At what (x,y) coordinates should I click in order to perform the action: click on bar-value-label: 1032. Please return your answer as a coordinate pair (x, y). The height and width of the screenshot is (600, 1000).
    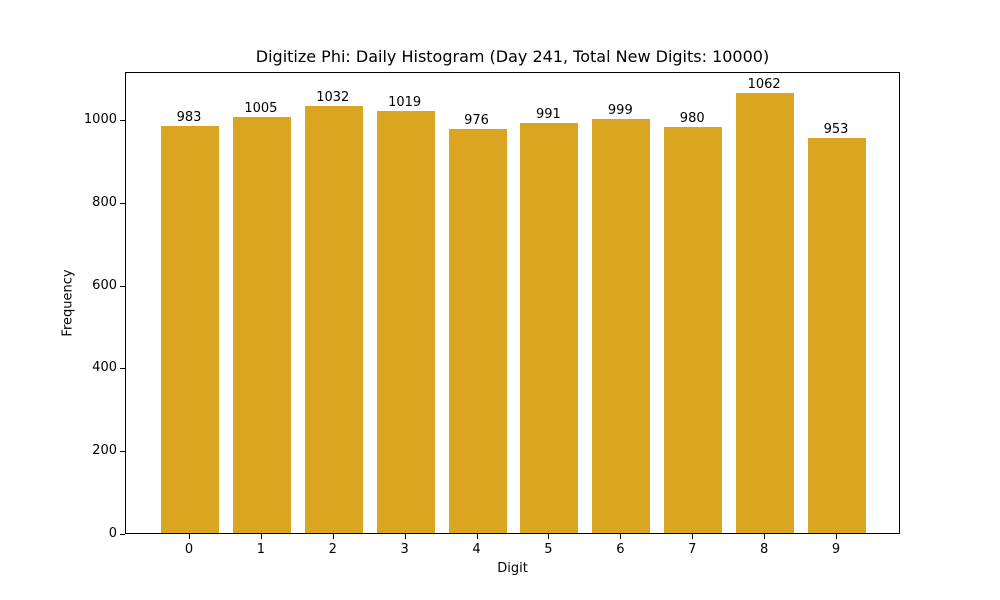
    Looking at the image, I should click on (333, 97).